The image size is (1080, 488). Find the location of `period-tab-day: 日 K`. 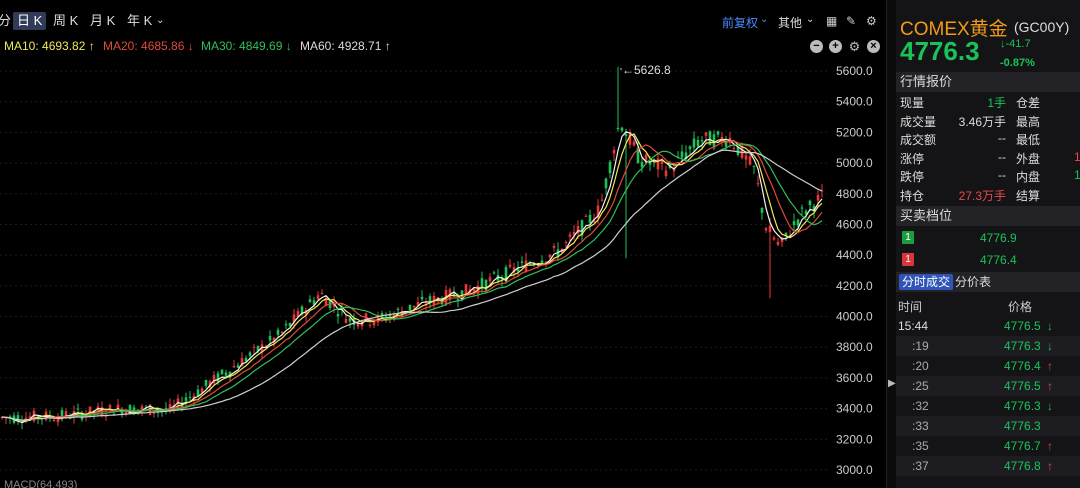

period-tab-day: 日 K is located at coordinates (30, 21).